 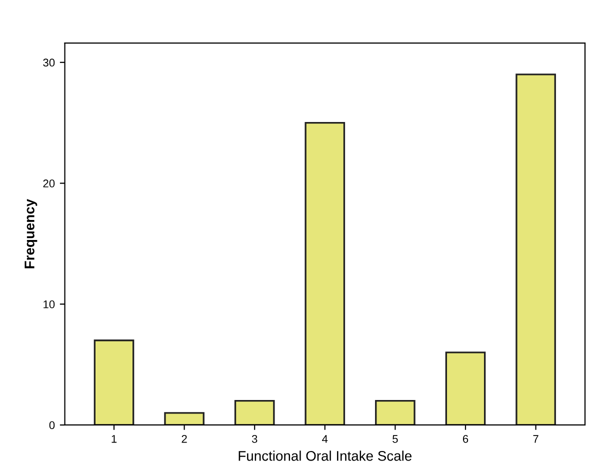 I want to click on x-tick-label: 5, so click(x=395, y=439).